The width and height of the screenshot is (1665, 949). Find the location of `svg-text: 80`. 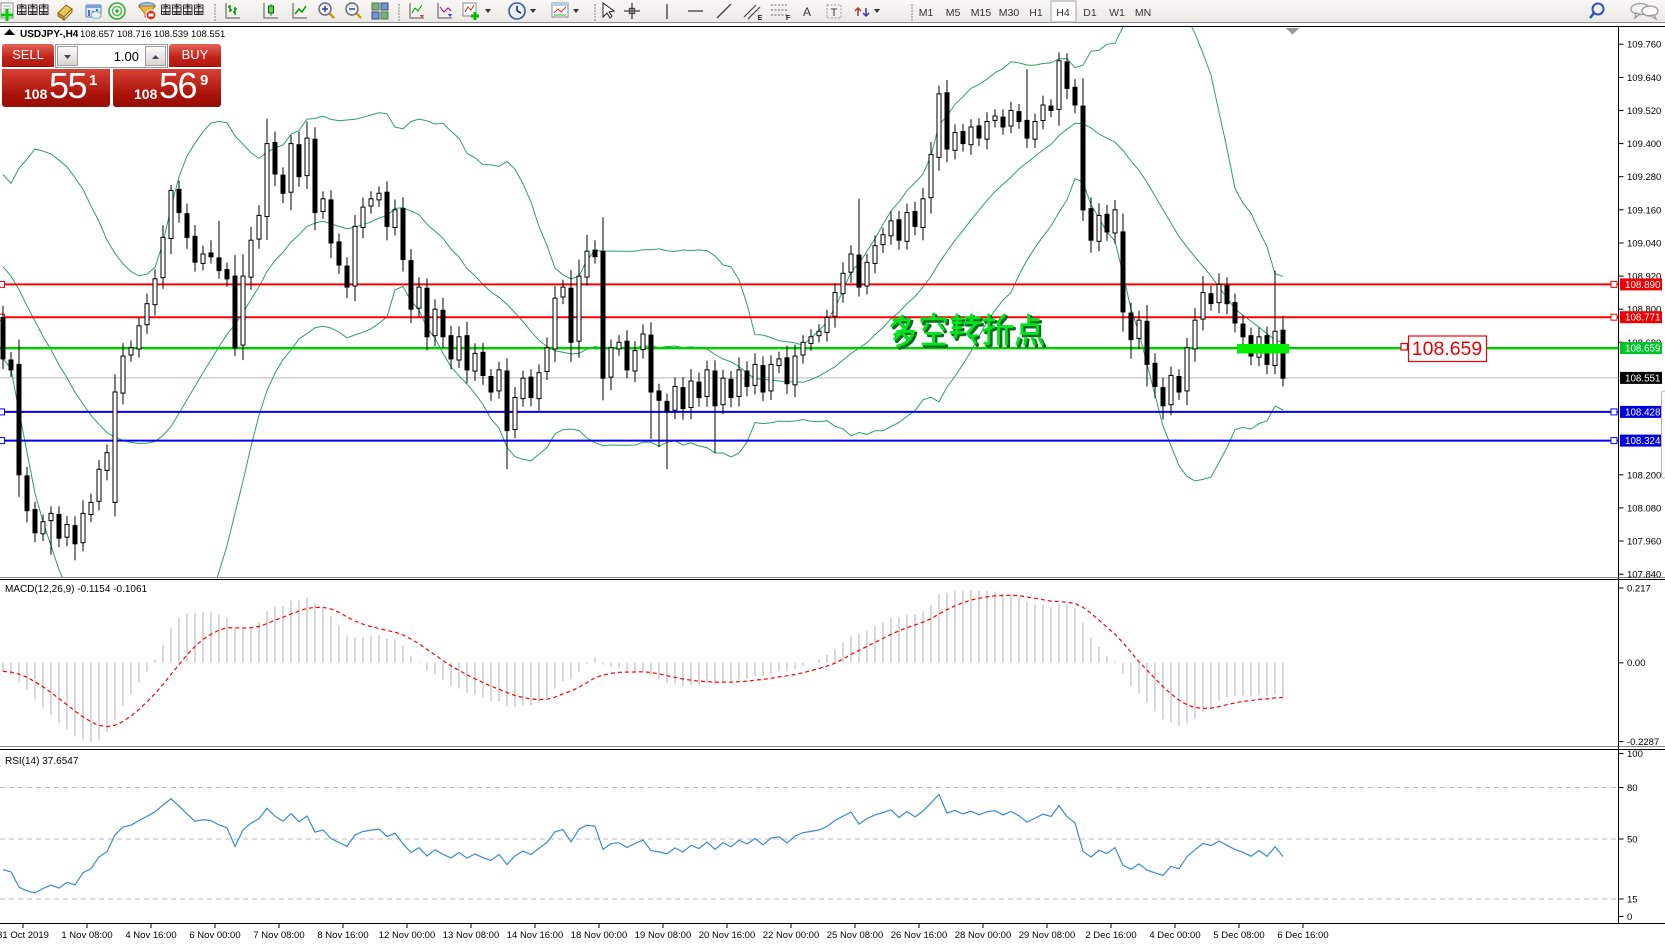

svg-text: 80 is located at coordinates (1632, 788).